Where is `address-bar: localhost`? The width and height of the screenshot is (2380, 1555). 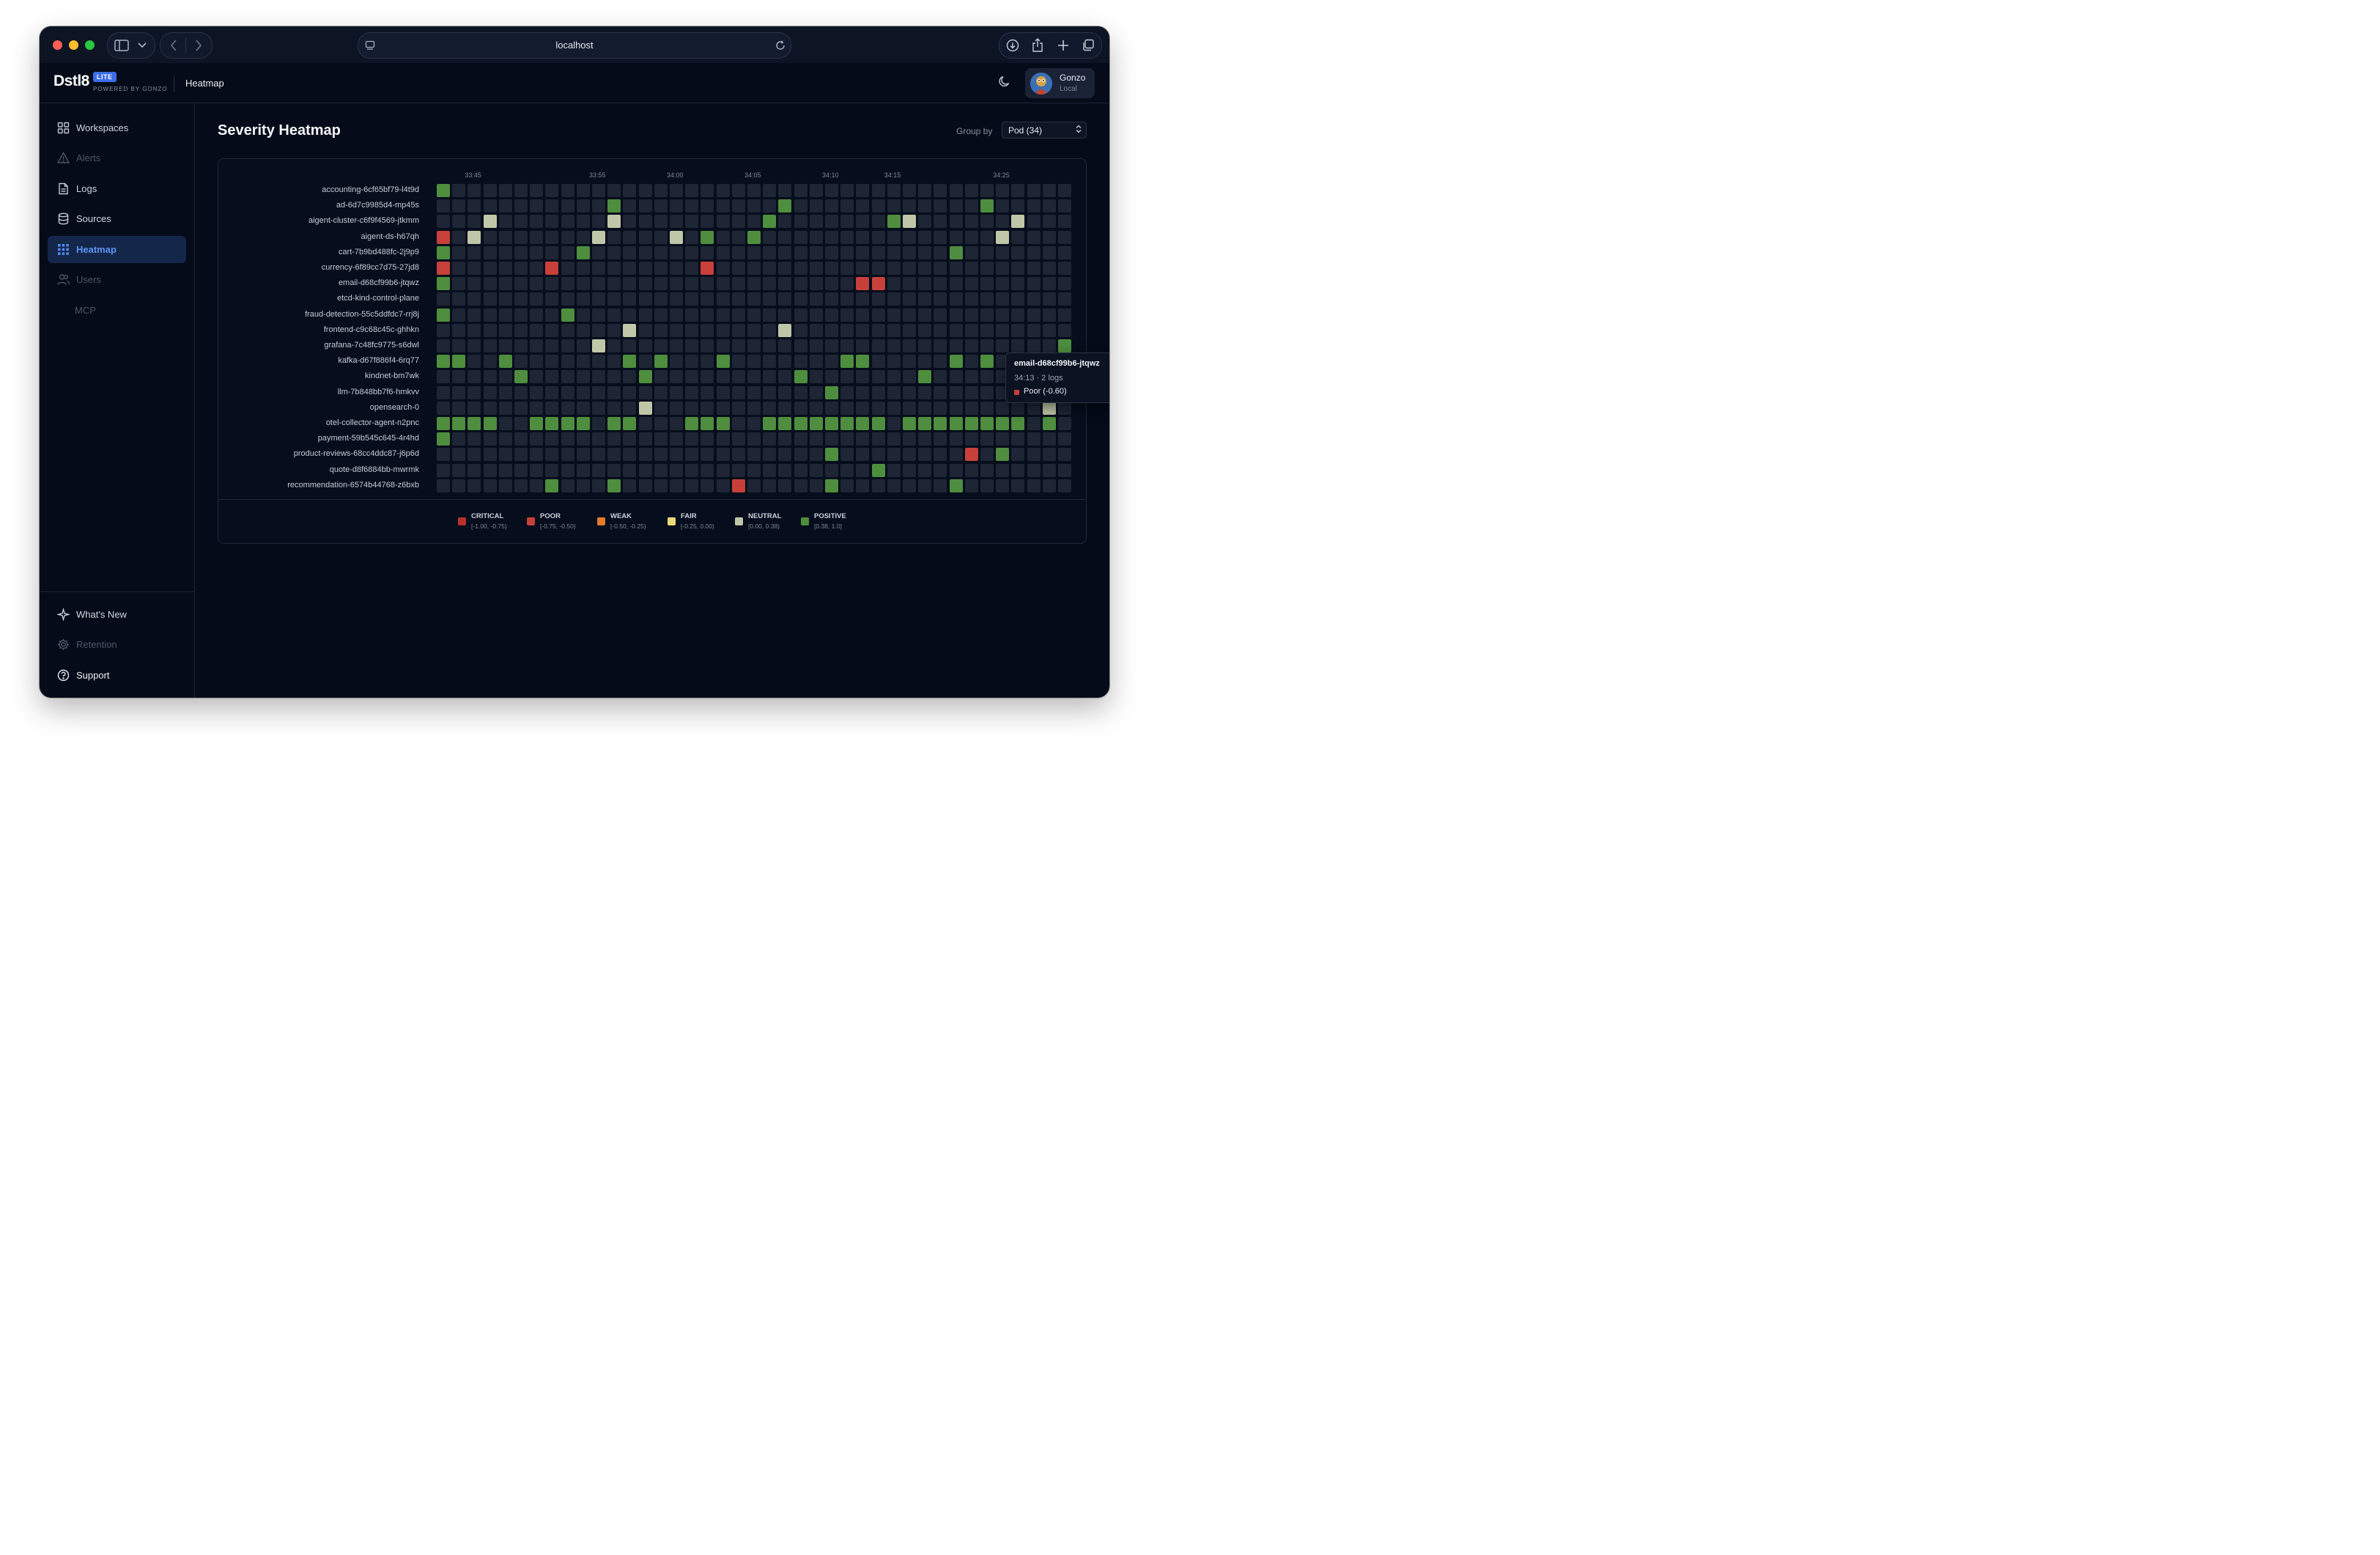
address-bar: localhost is located at coordinates (574, 45).